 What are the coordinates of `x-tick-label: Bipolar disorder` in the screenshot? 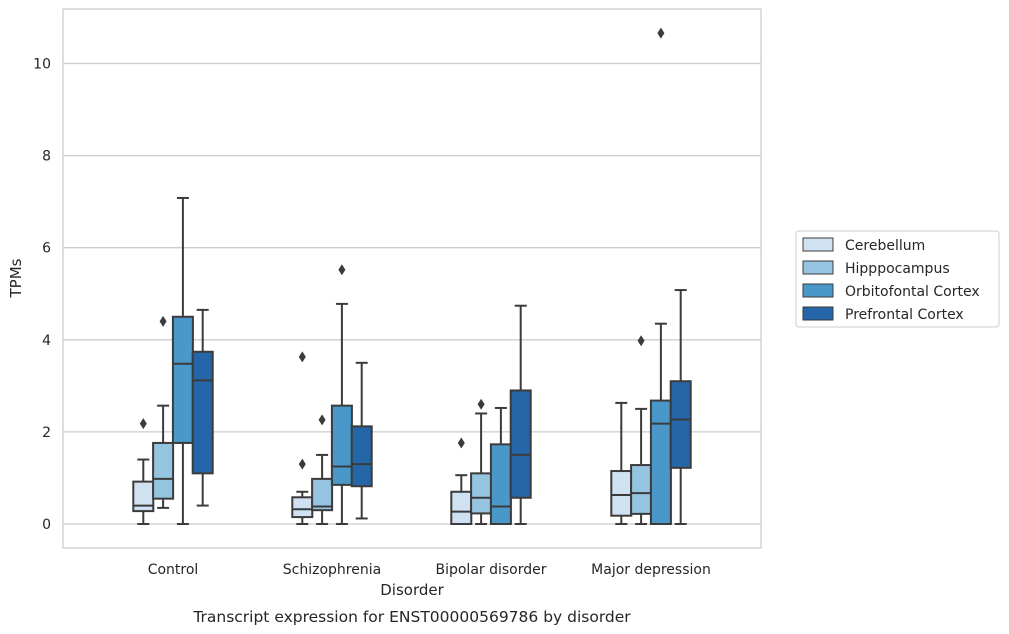 It's located at (490, 570).